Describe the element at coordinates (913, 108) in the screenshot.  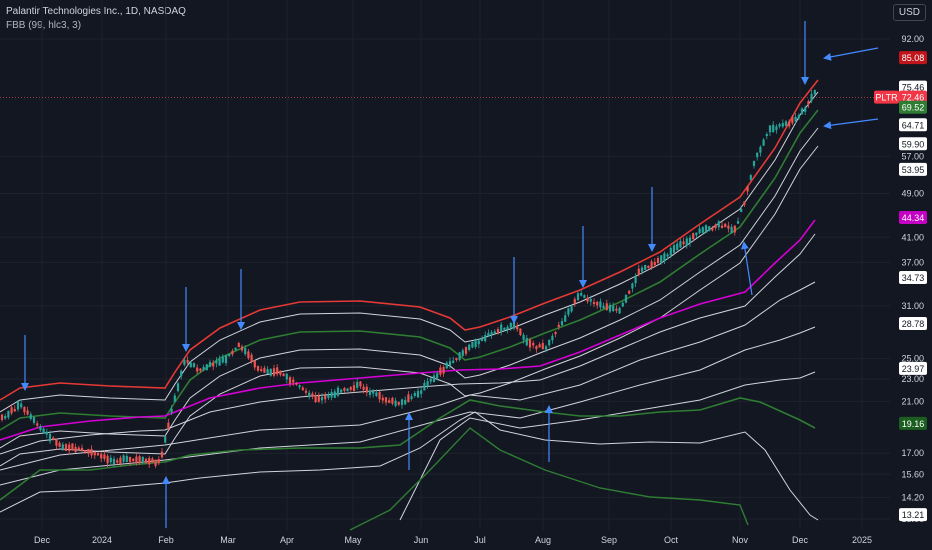
I see `price-label-text: 69.52` at that location.